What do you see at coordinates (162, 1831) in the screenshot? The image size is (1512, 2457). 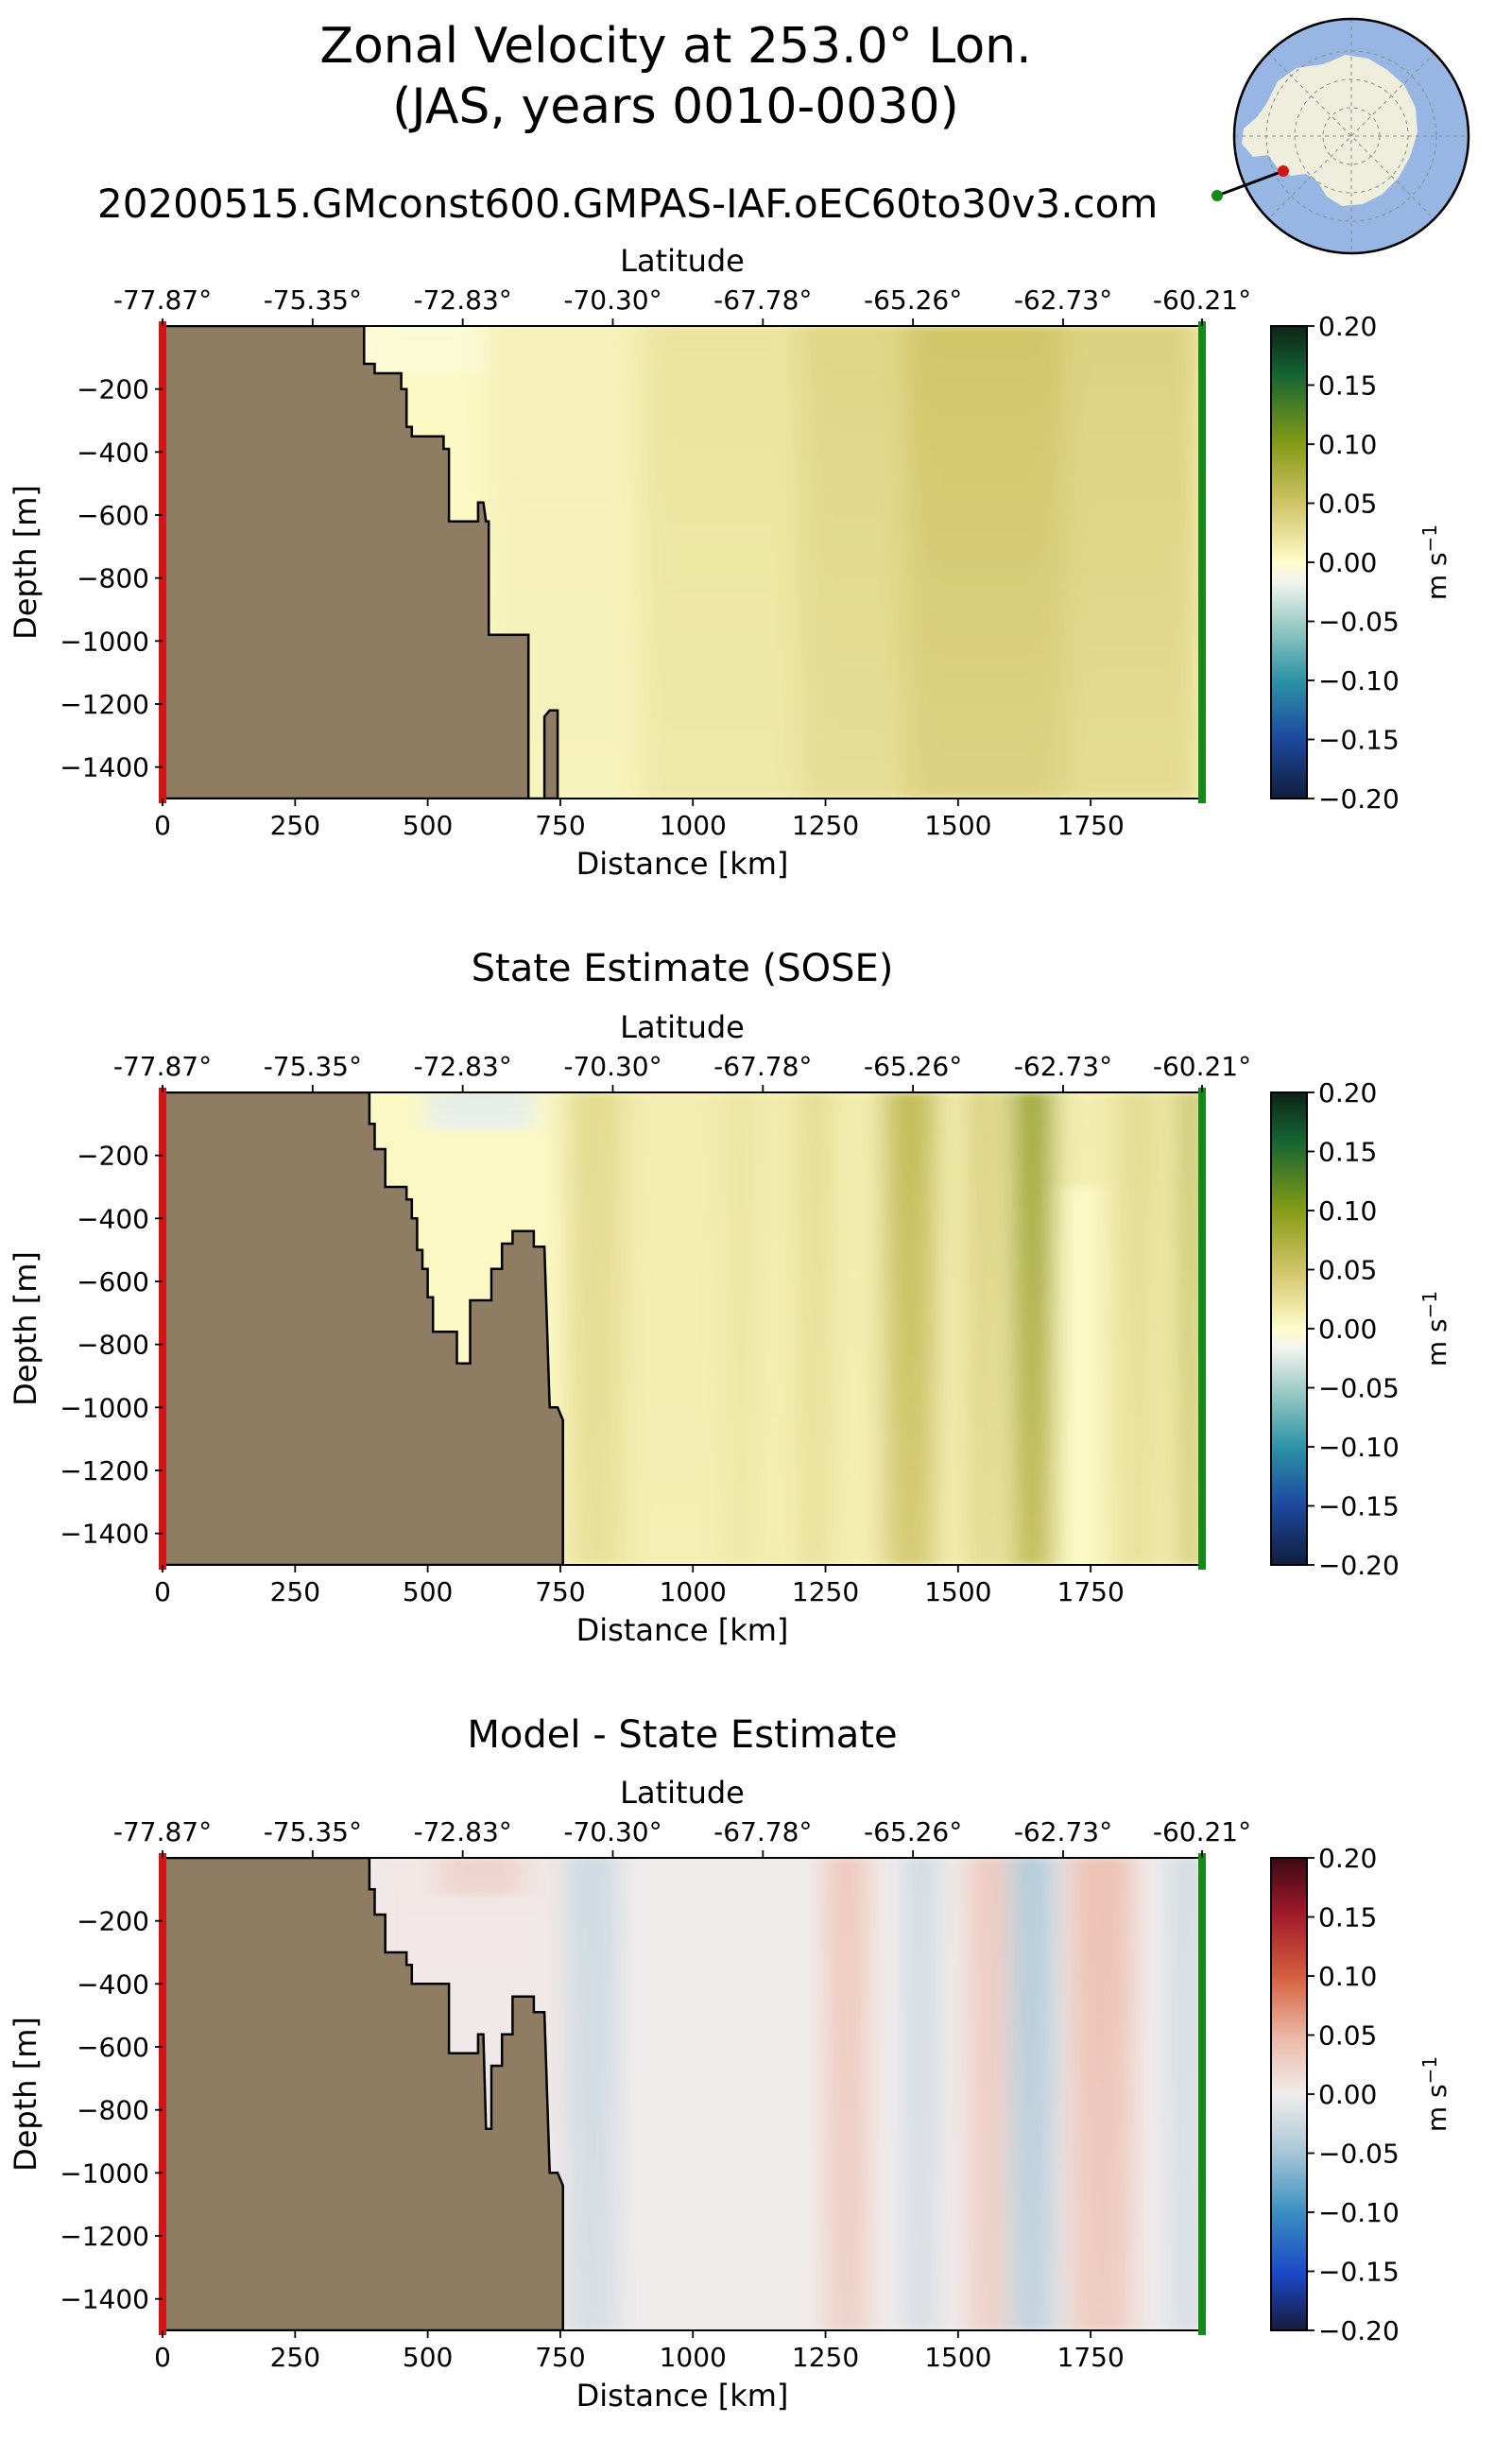 I see `lat-tick-label: -77.87°` at bounding box center [162, 1831].